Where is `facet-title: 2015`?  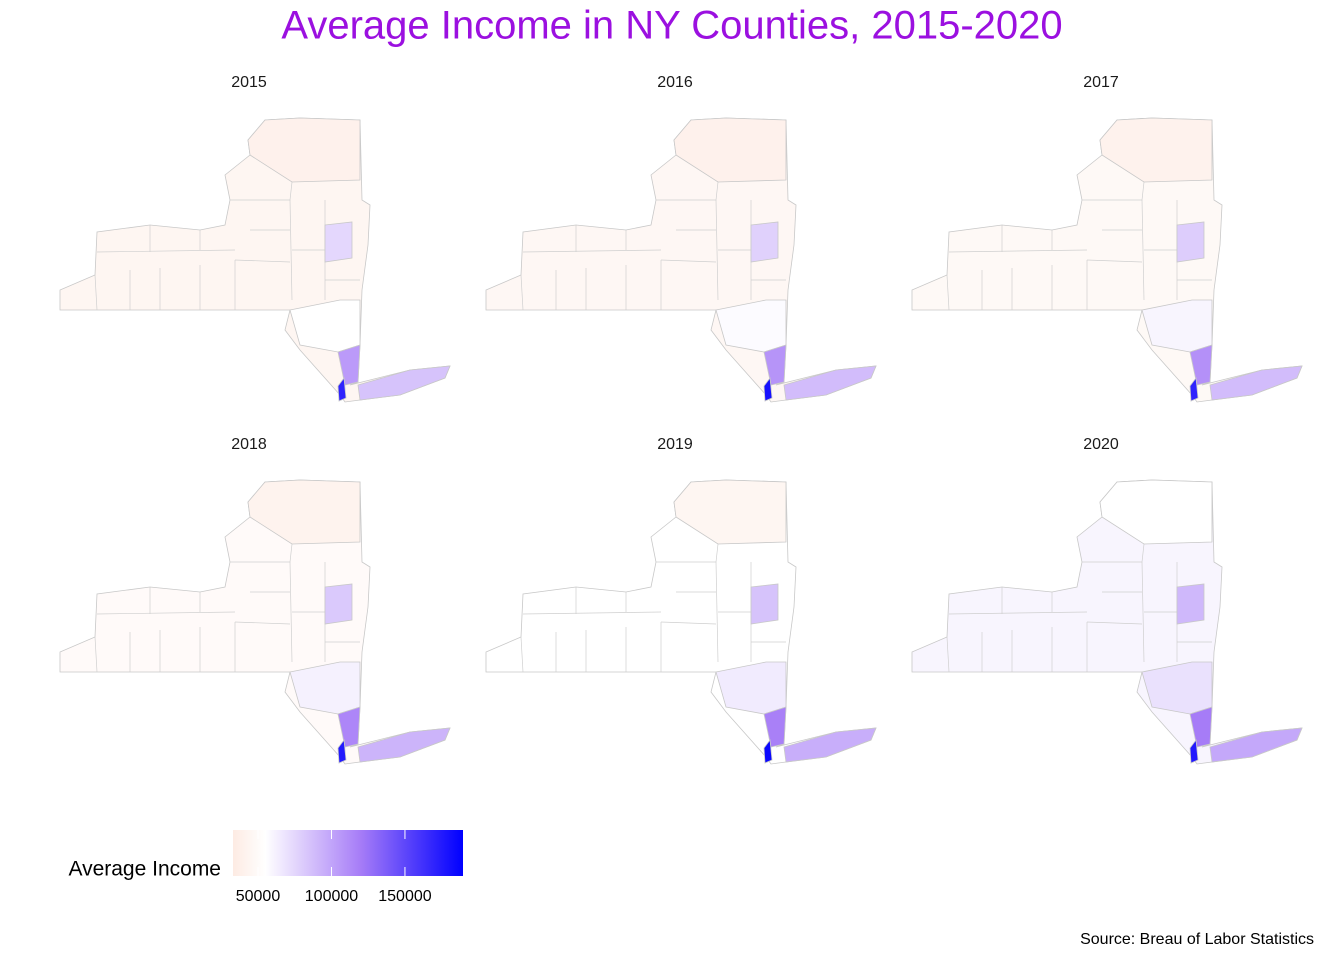
facet-title: 2015 is located at coordinates (249, 82).